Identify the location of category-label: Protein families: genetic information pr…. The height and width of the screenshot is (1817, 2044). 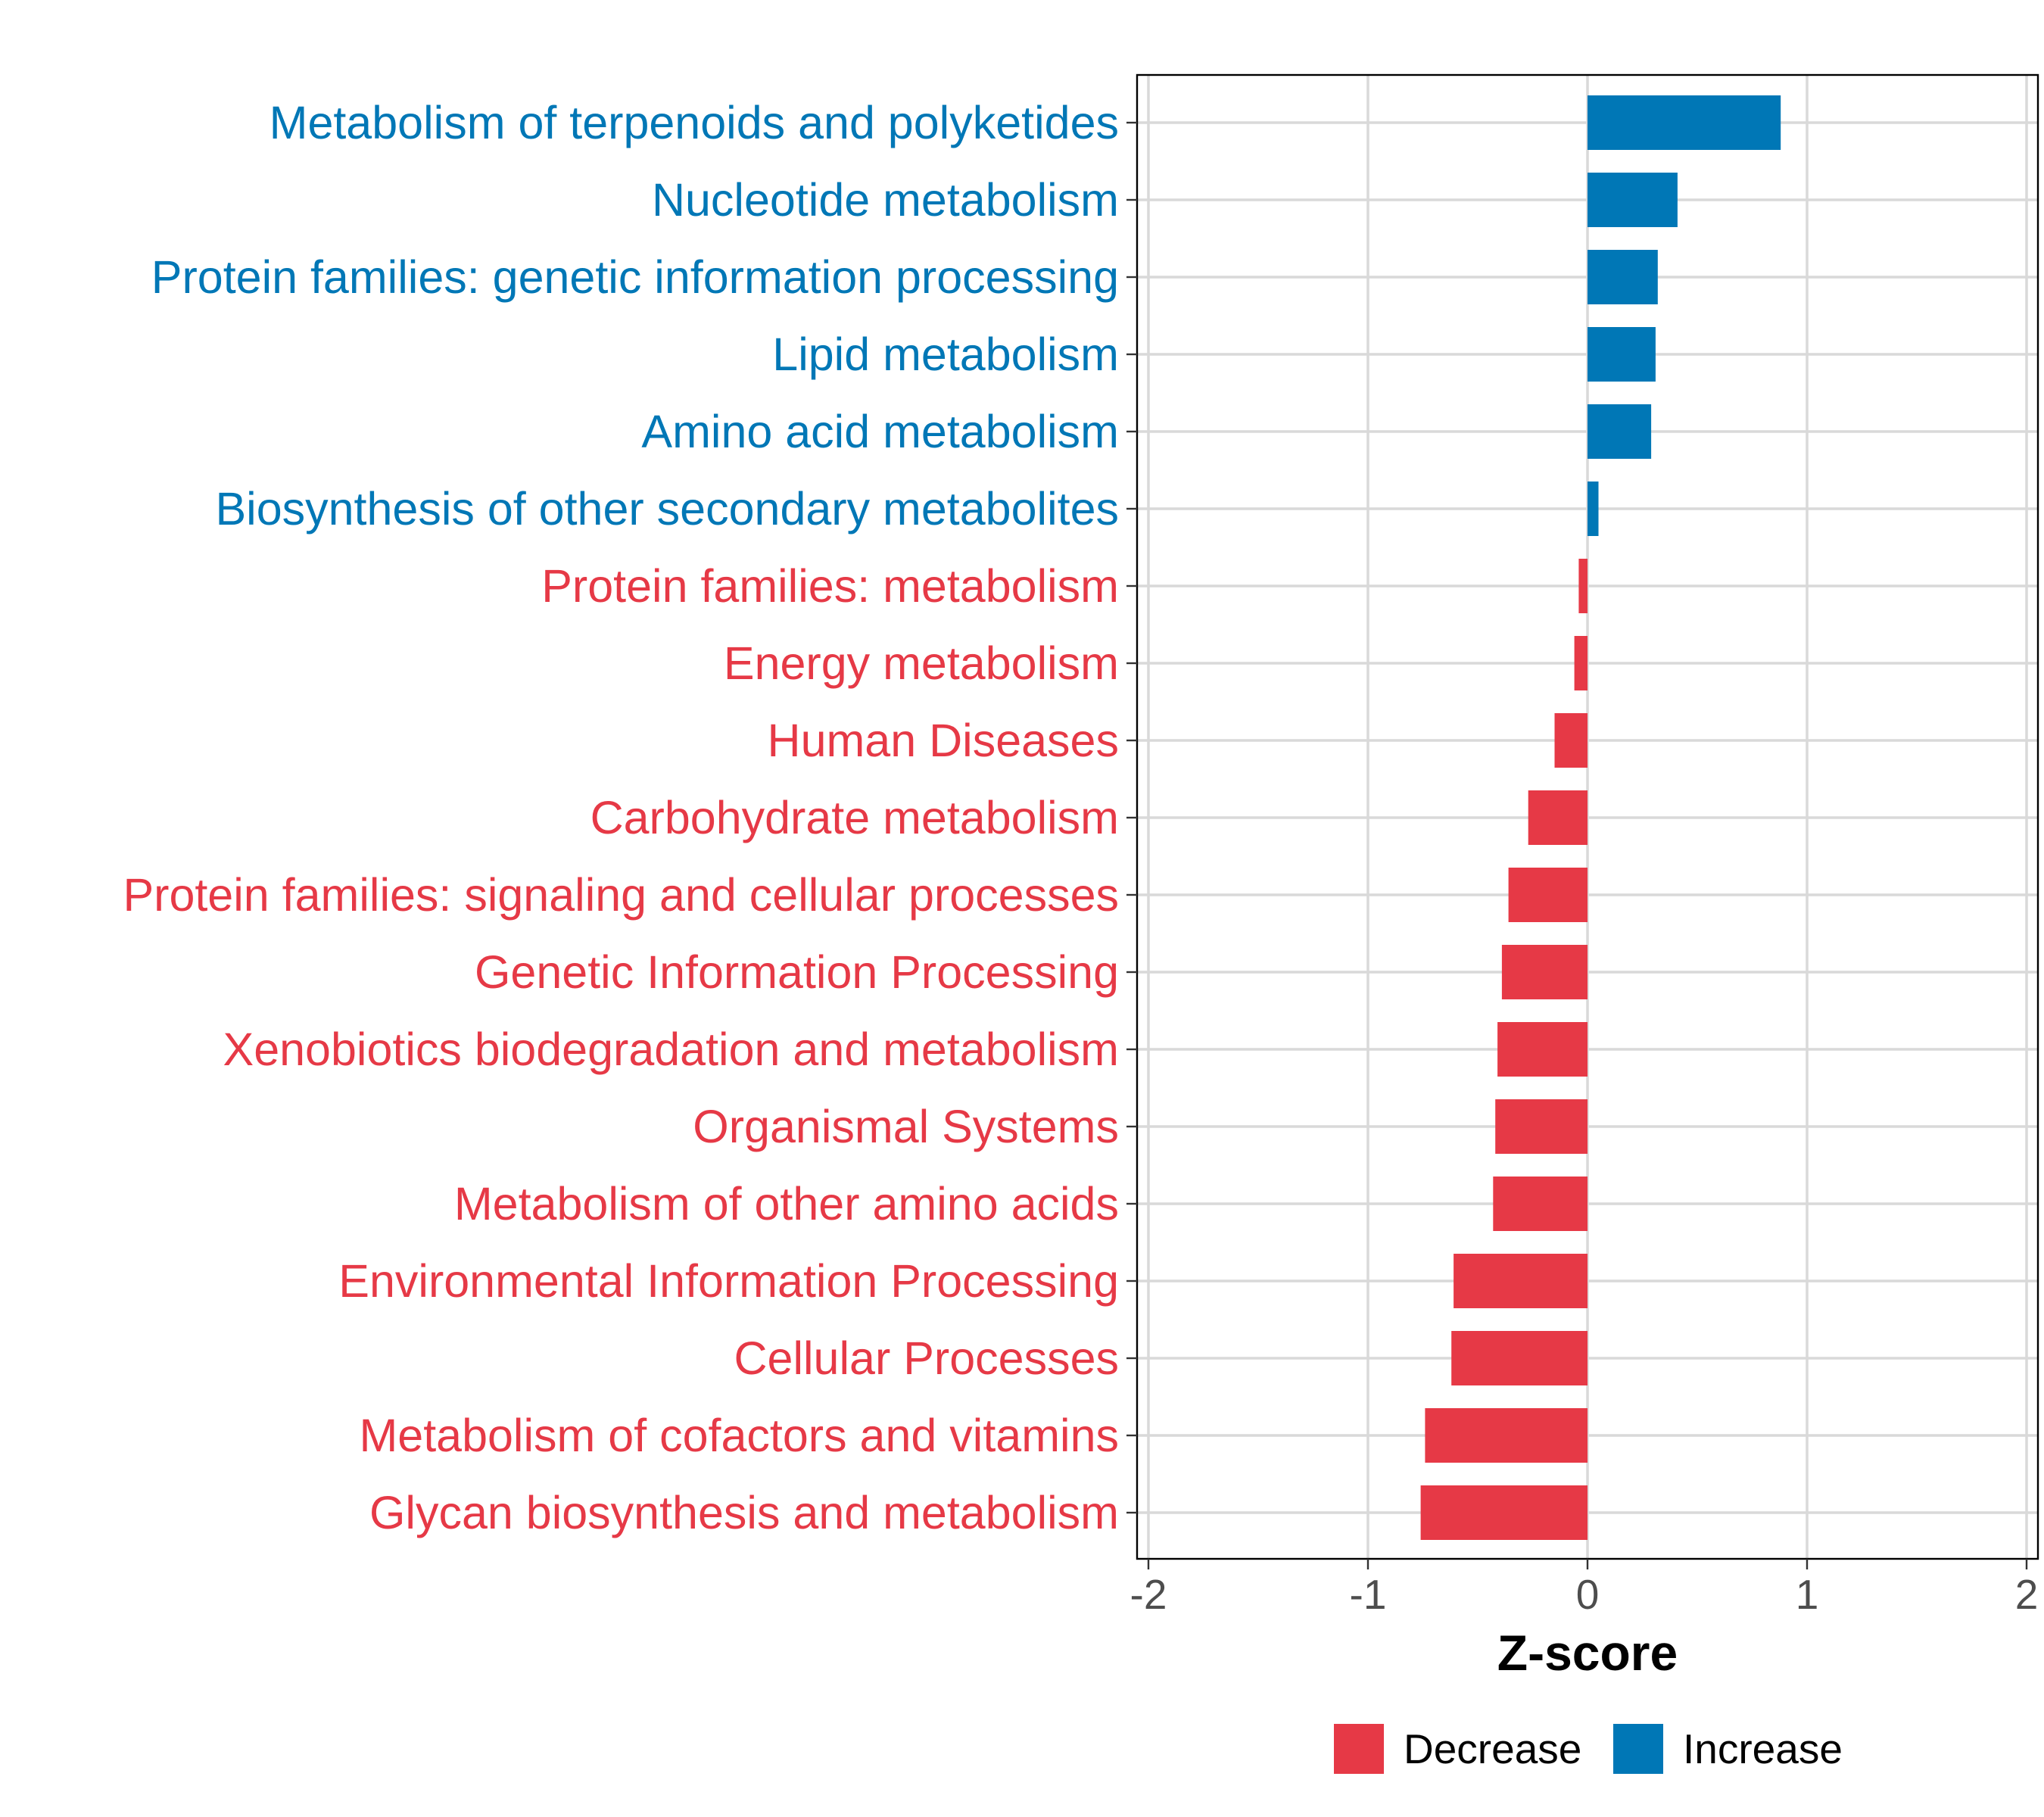
(635, 277).